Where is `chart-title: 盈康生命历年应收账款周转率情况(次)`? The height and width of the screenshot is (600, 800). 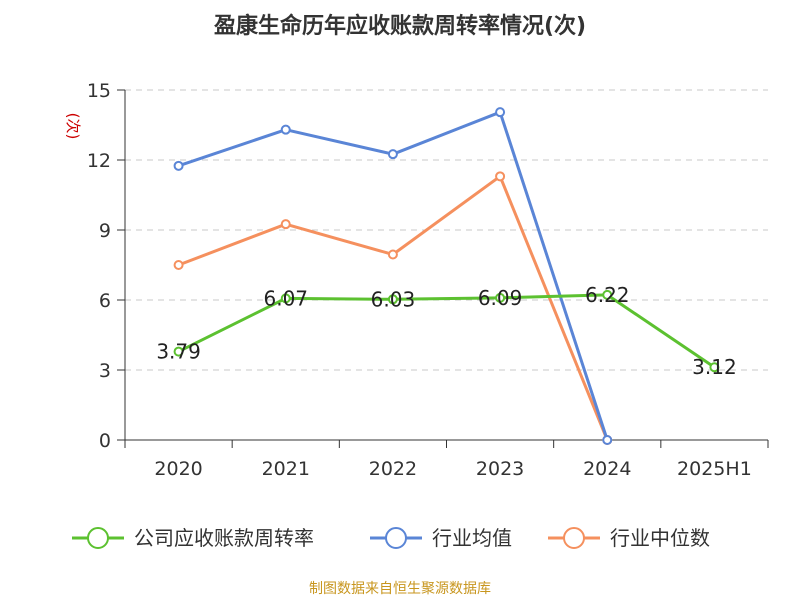 chart-title: 盈康生命历年应收账款周转率情况(次) is located at coordinates (400, 26).